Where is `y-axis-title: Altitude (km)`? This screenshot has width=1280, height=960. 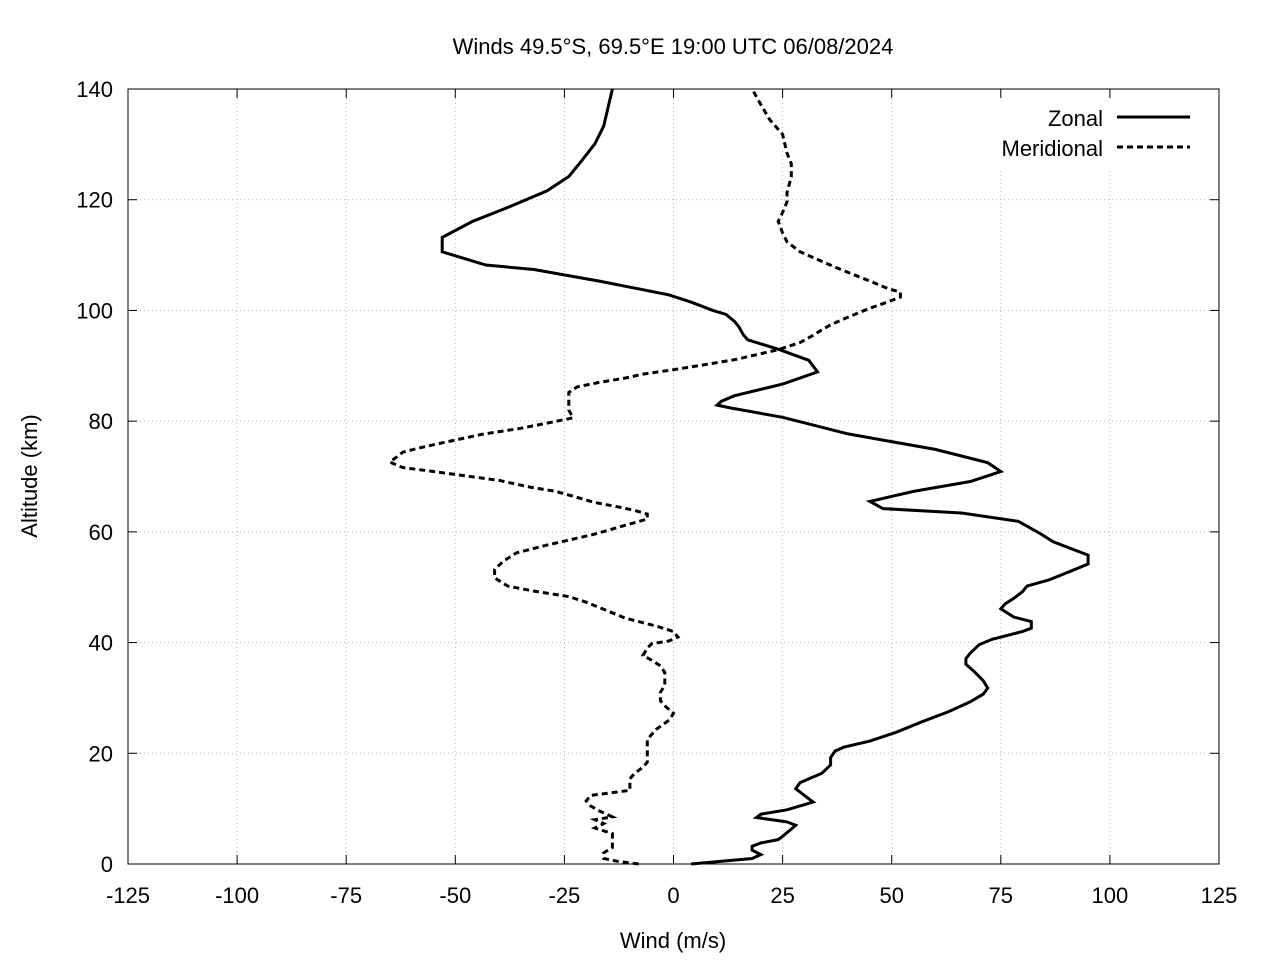
y-axis-title: Altitude (km) is located at coordinates (29, 475).